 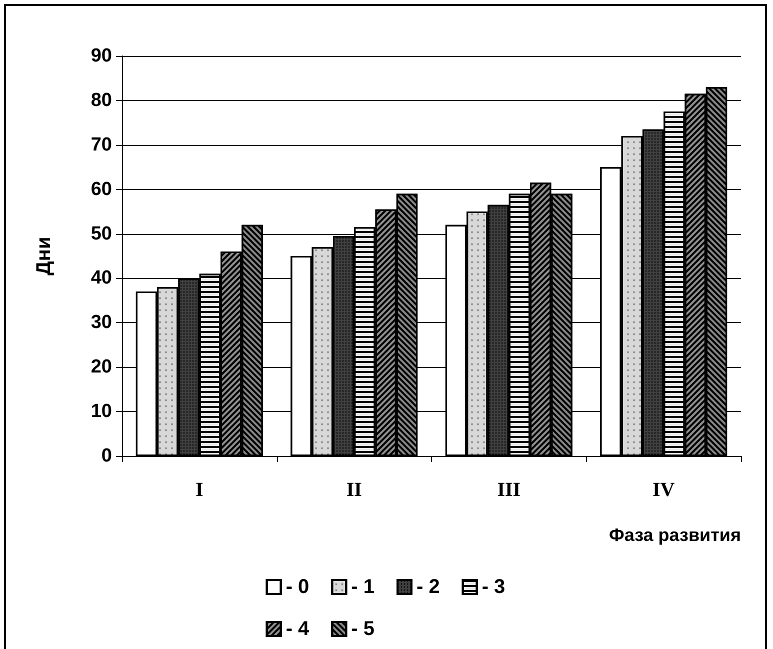 I want to click on y-tick-label: 10, so click(x=101, y=411).